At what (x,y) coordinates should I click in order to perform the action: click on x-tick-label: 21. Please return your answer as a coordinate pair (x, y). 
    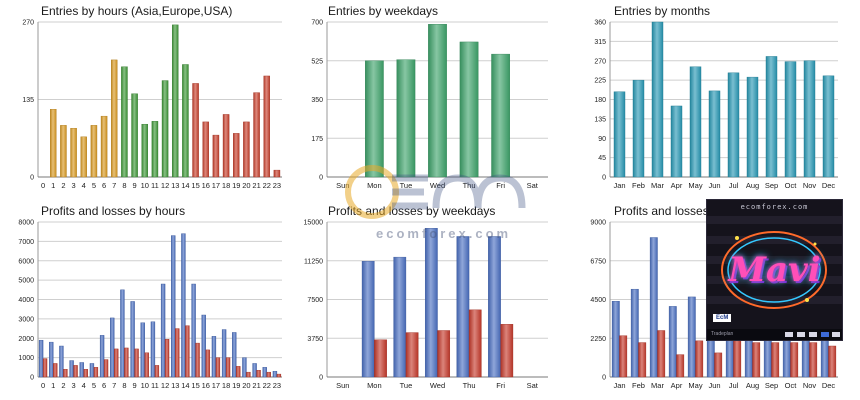
    Looking at the image, I should click on (256, 185).